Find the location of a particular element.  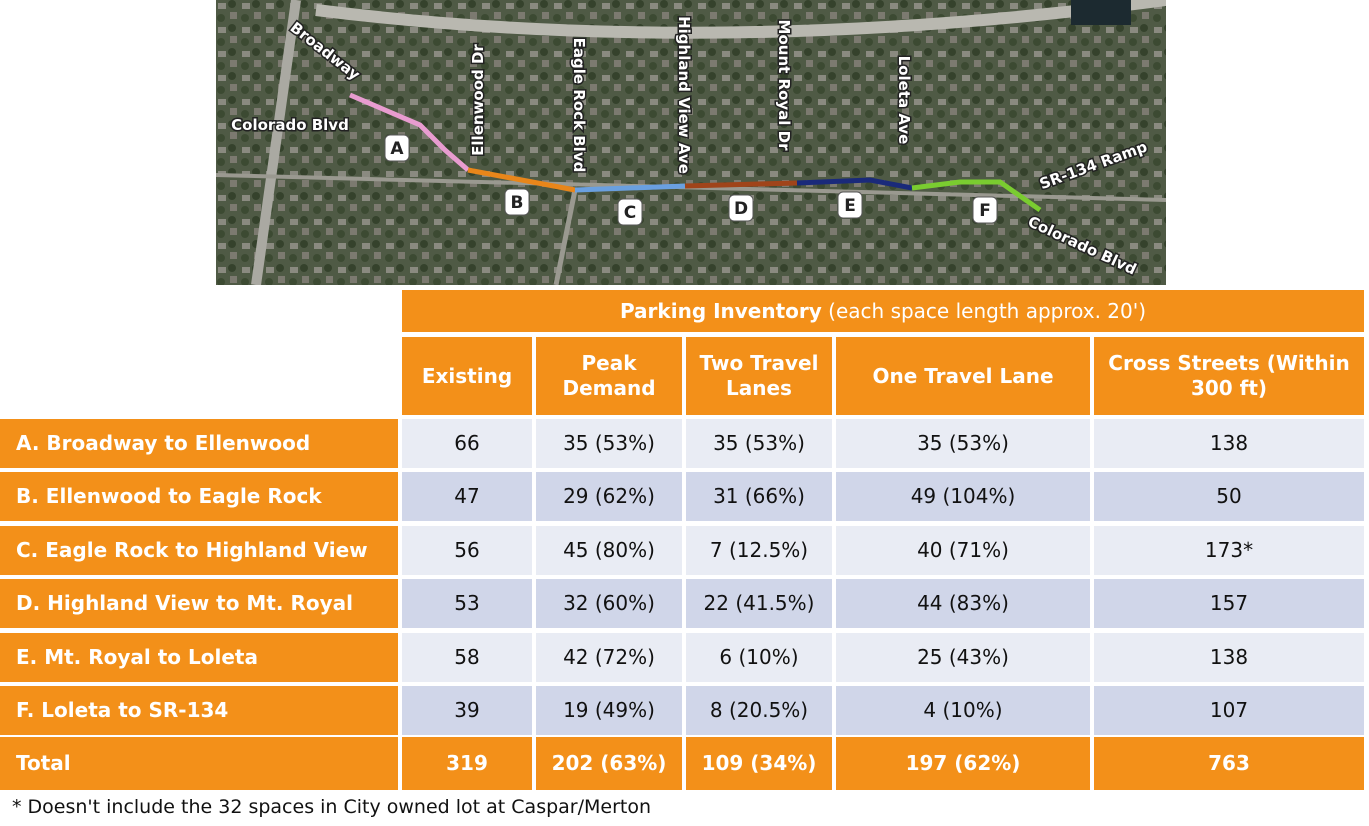

street-label: Eagle Rock Blvd is located at coordinates (579, 105).